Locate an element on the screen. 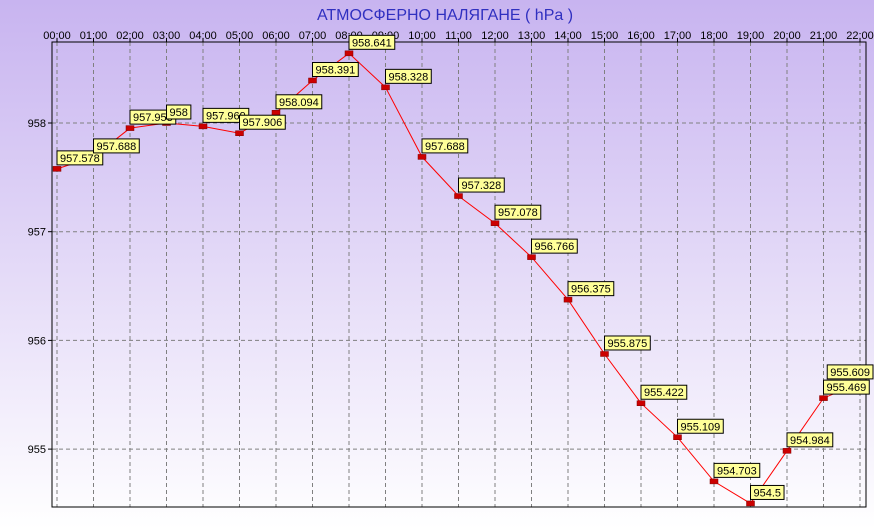  y-tick-label: 958 is located at coordinates (37, 124).